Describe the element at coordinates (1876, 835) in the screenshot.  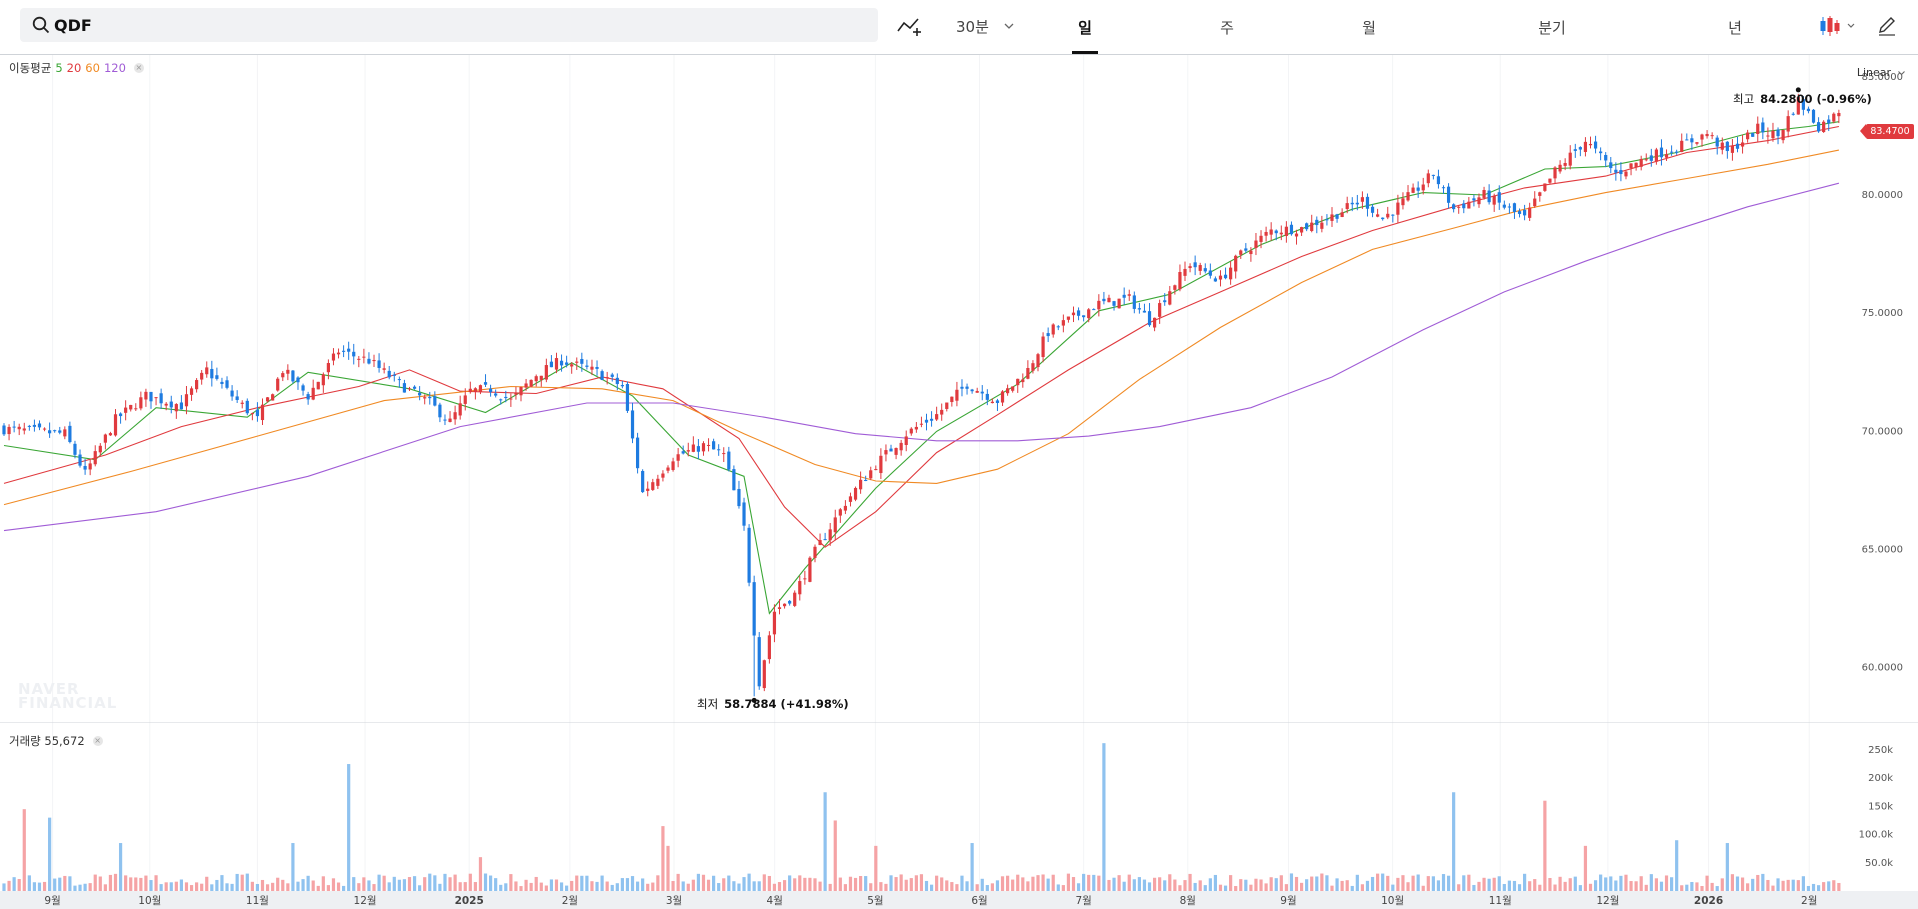
I see `volume-tick-label: 100.0k` at that location.